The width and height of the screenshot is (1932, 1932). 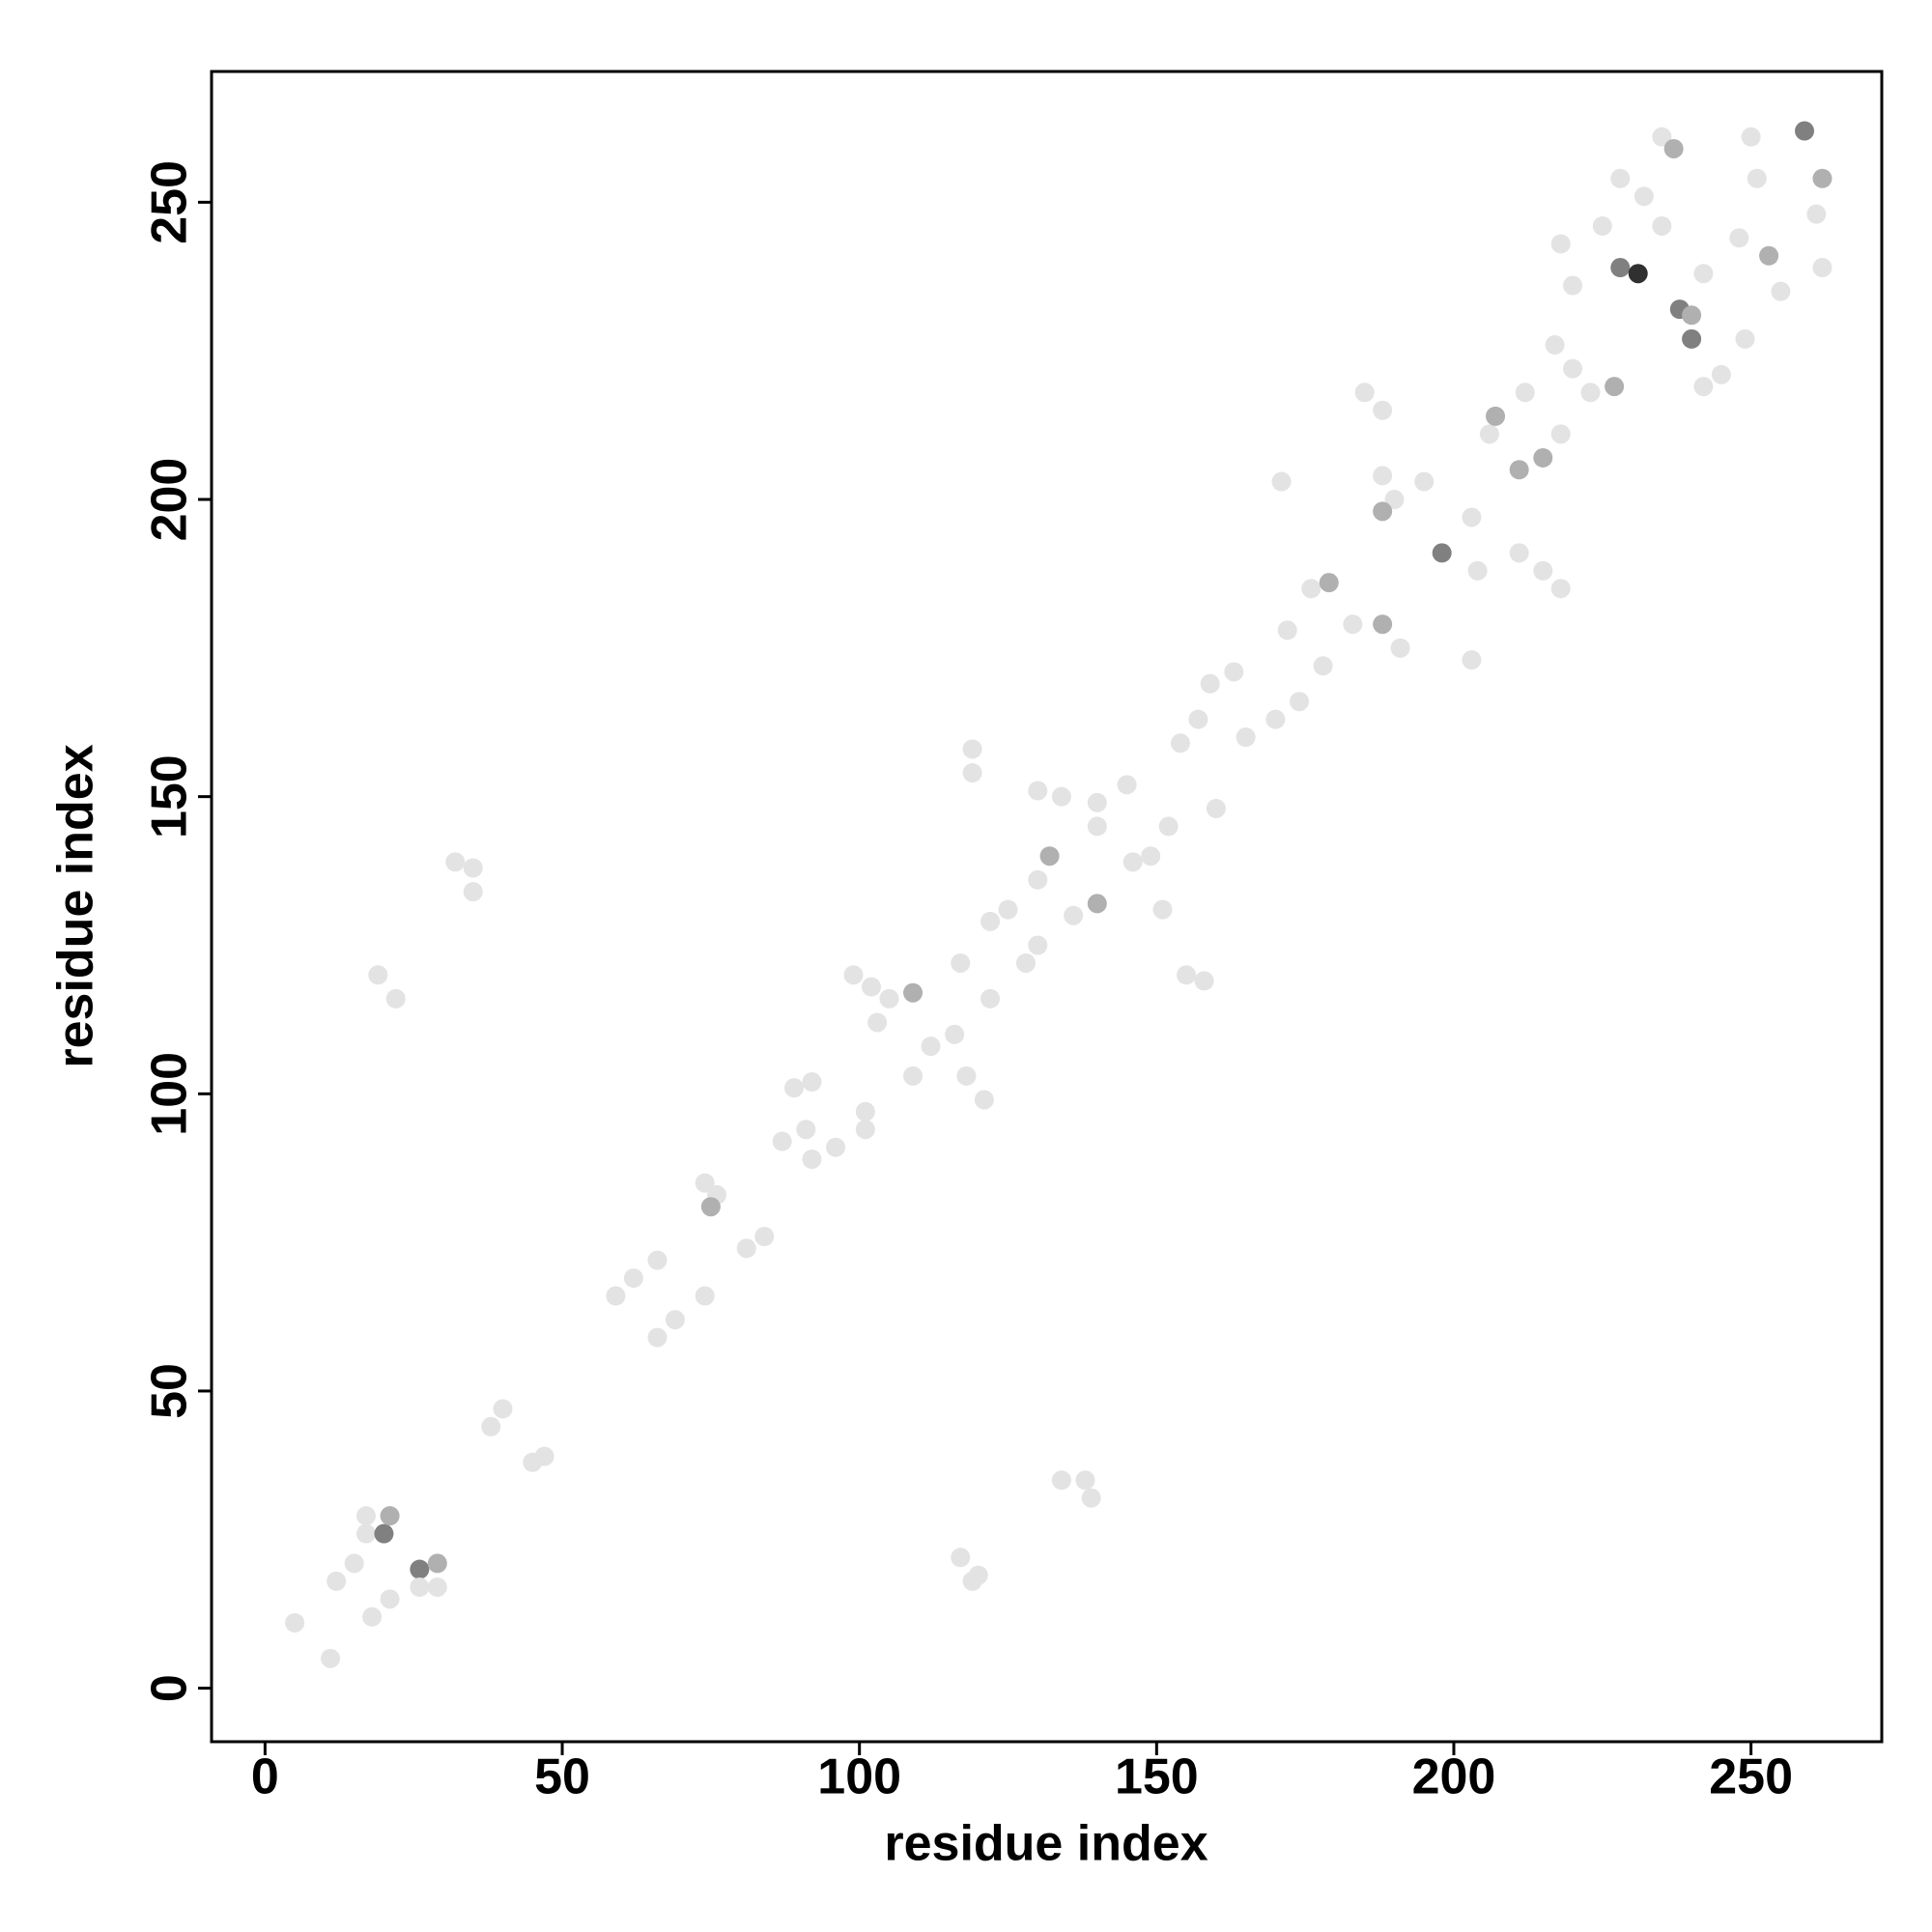 I want to click on x-tick-label: 50, so click(x=562, y=1777).